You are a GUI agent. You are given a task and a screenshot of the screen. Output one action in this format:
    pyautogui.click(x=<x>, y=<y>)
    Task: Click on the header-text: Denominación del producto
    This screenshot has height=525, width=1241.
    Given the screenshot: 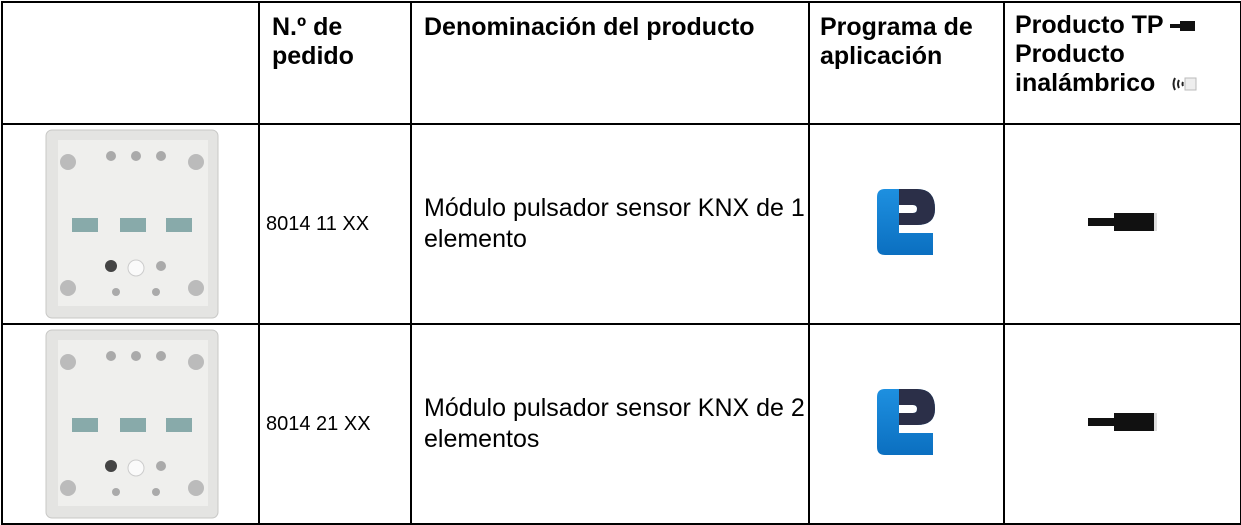 What is the action you would take?
    pyautogui.click(x=589, y=27)
    